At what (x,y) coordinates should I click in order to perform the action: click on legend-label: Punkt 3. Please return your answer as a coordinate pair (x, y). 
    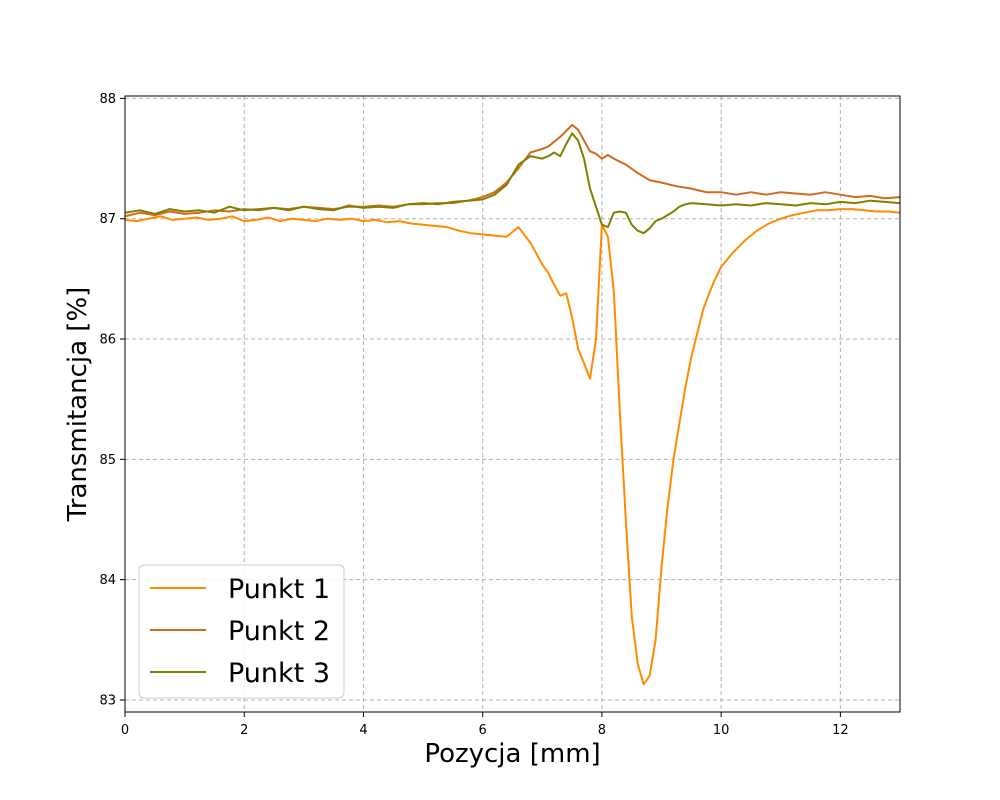
    Looking at the image, I should click on (279, 673).